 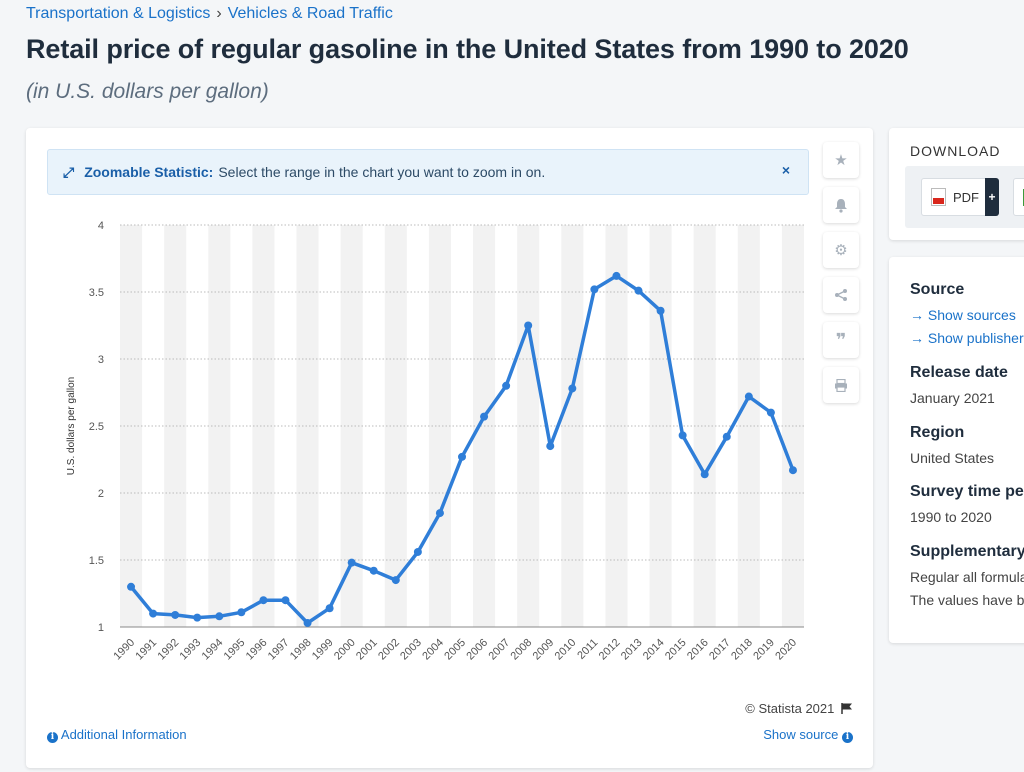 I want to click on print-button, so click(x=841, y=385).